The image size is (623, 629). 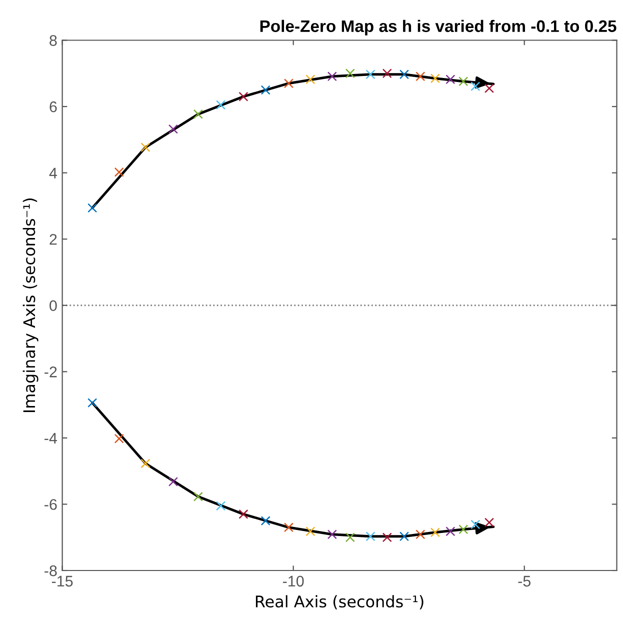 What do you see at coordinates (50, 372) in the screenshot?
I see `y-tick-label: -2` at bounding box center [50, 372].